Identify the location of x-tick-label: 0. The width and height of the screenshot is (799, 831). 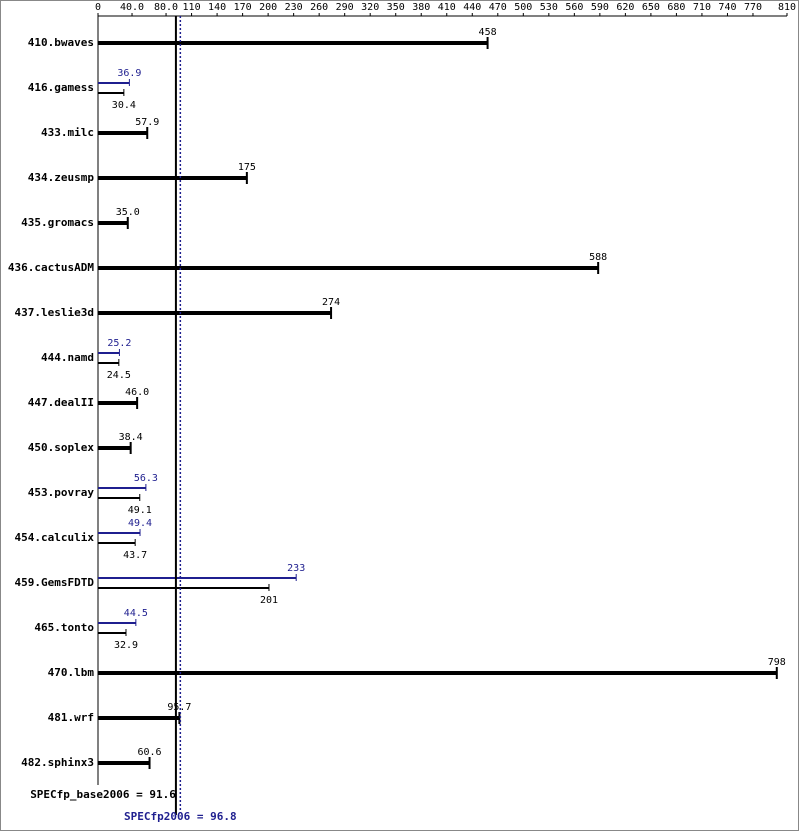
(98, 7).